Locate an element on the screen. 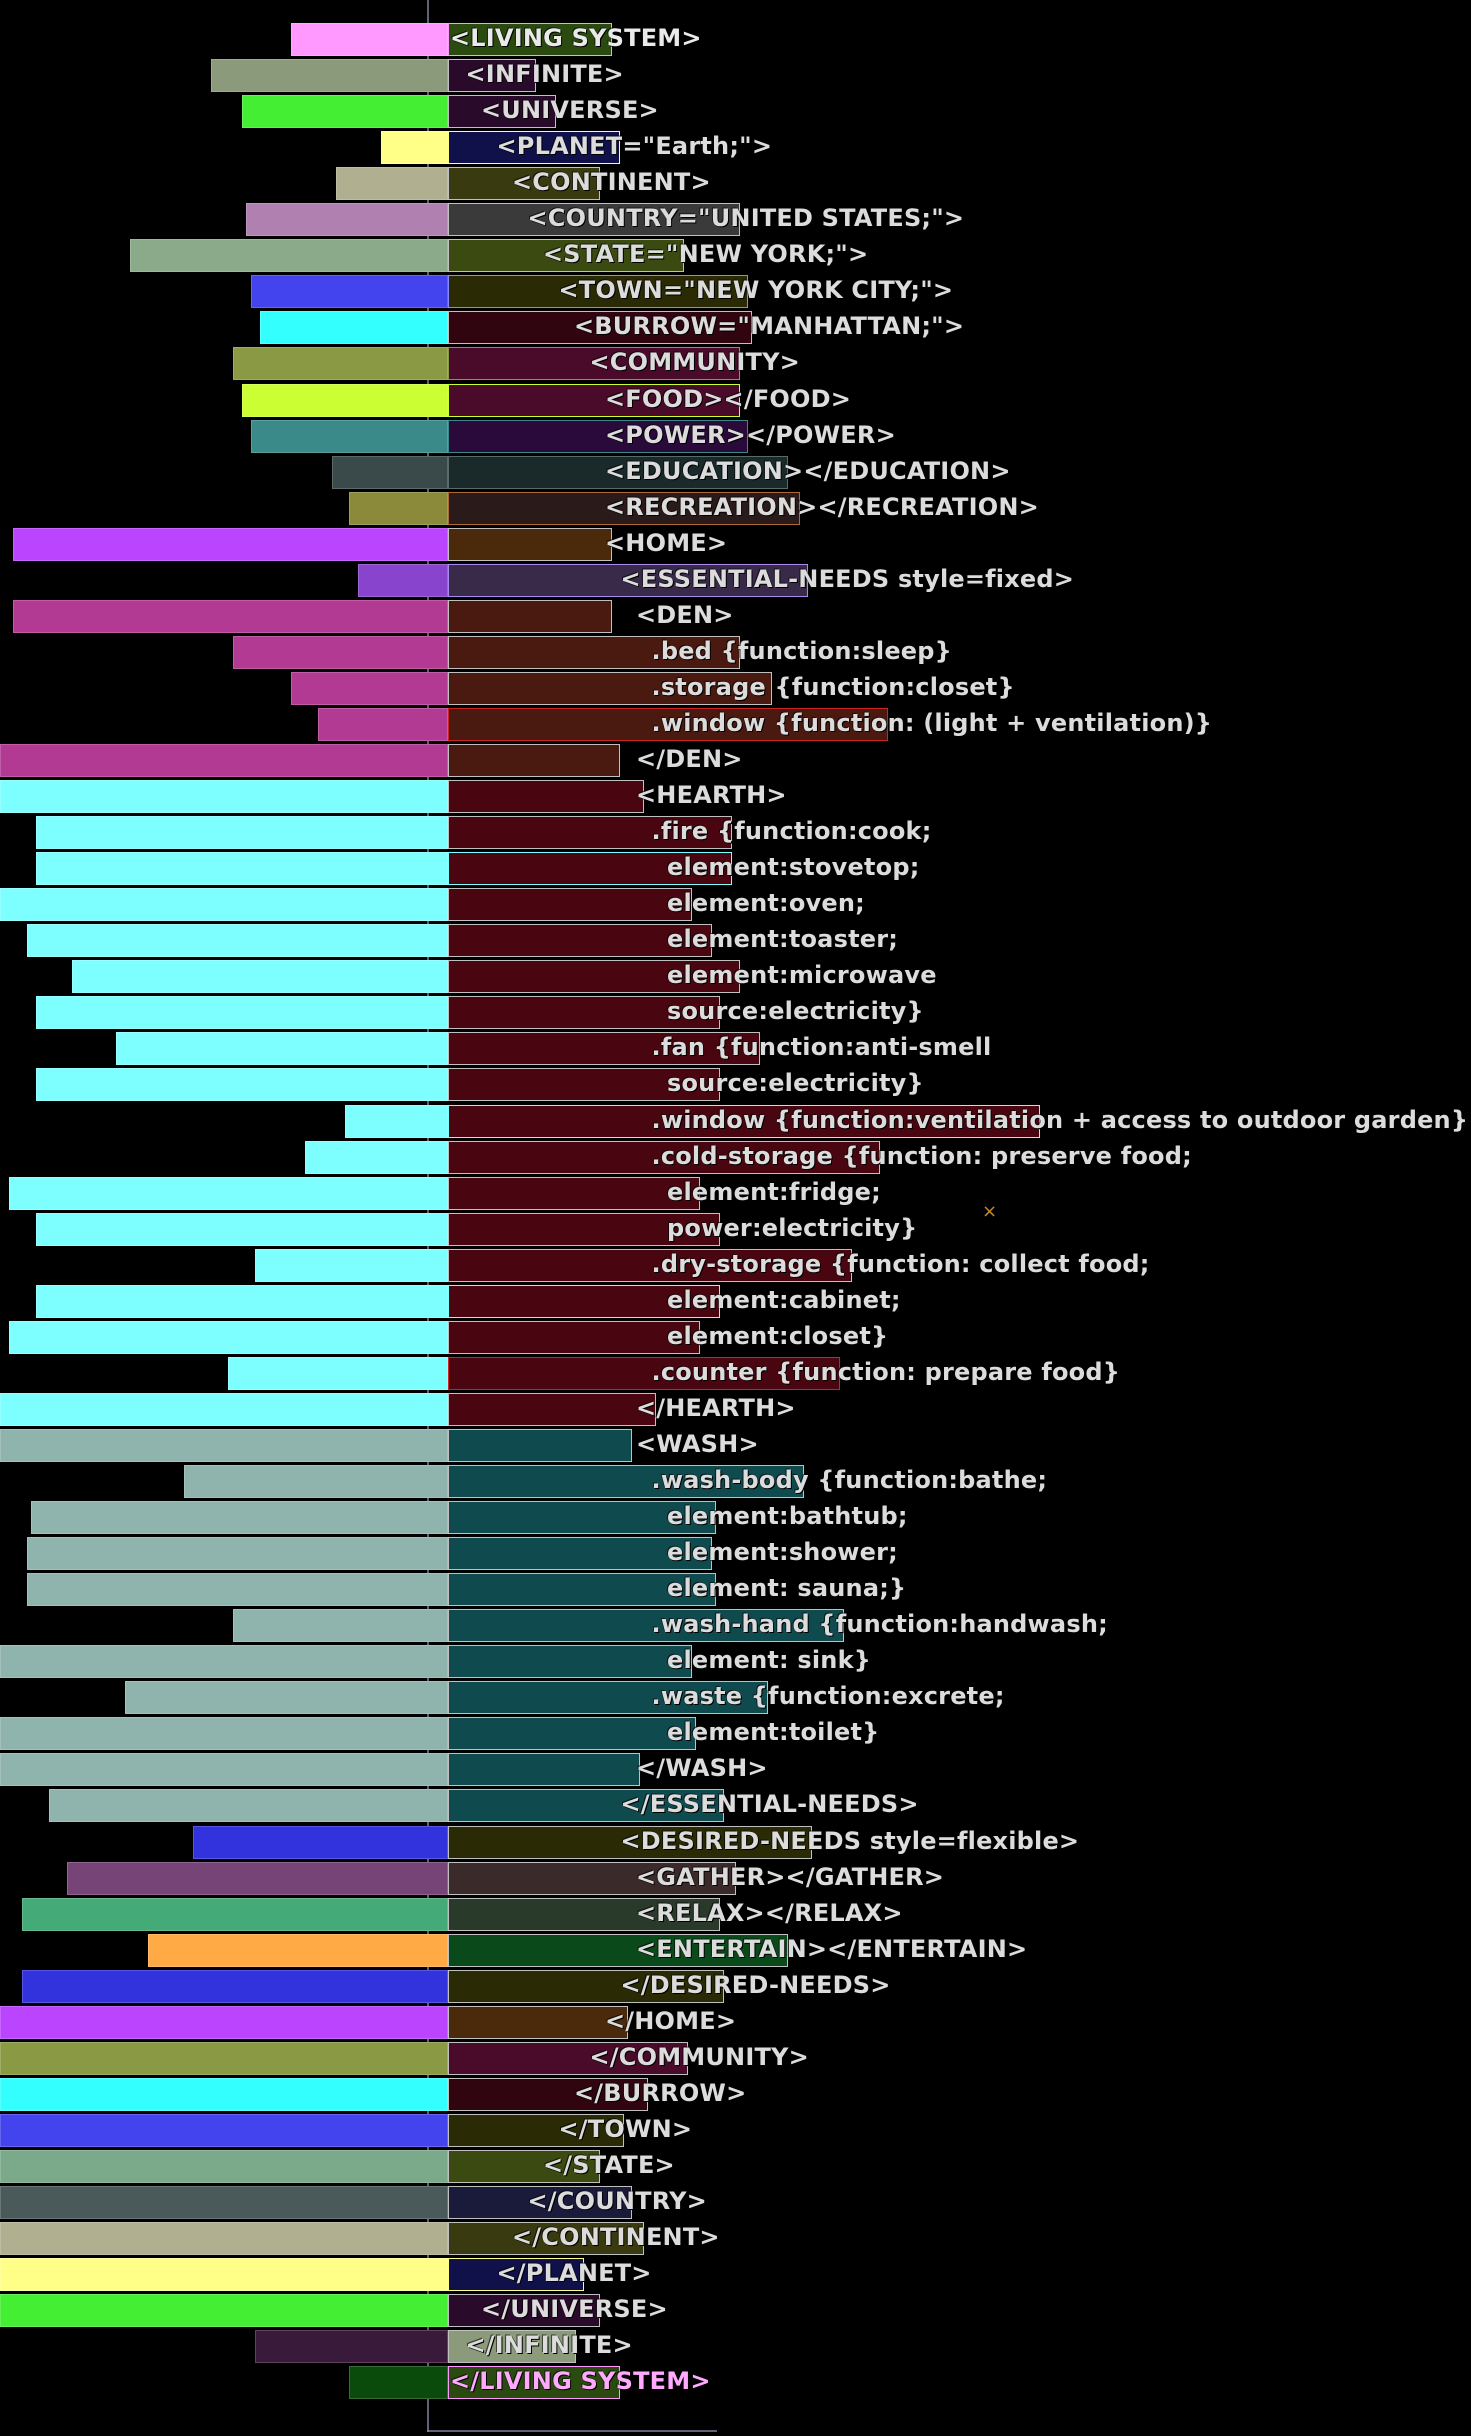  tag-label: </WASH> is located at coordinates (702, 1768).